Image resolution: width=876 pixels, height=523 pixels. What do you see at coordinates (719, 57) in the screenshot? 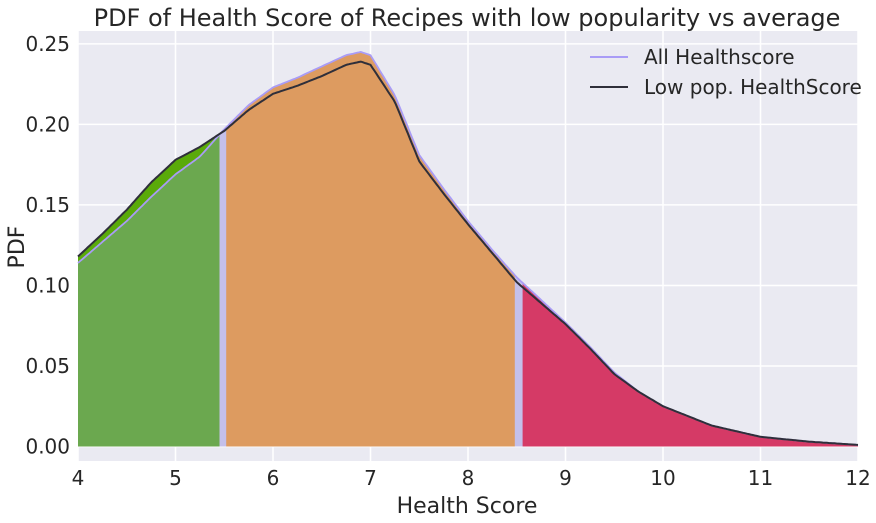
I see `legend-label-all: All Healthscore` at bounding box center [719, 57].